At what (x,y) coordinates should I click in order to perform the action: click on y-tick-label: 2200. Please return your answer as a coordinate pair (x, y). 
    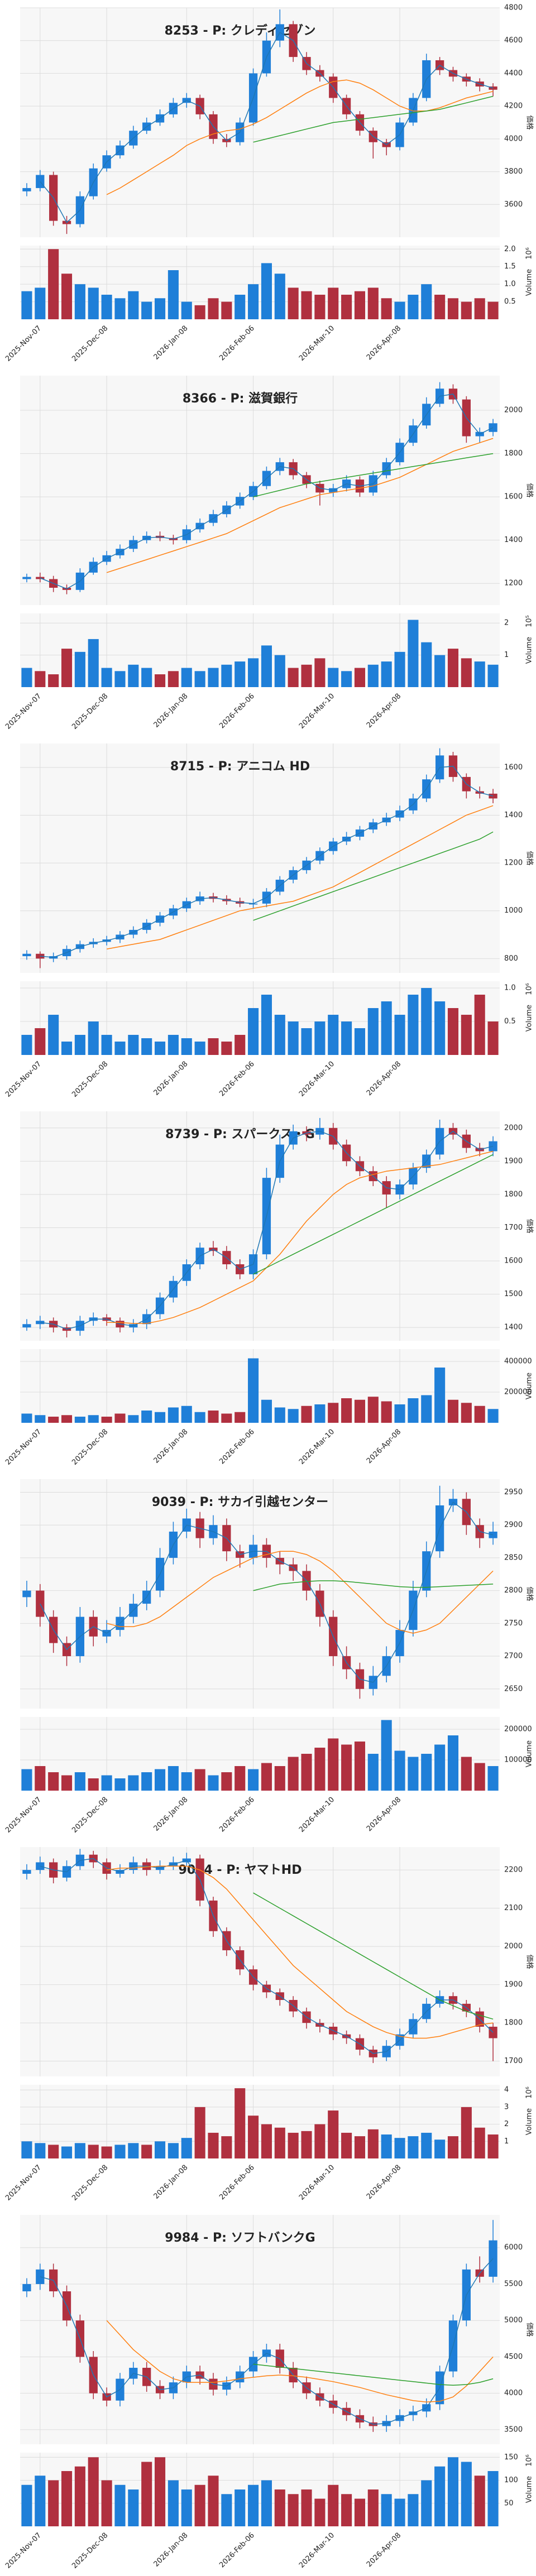
    Looking at the image, I should click on (513, 1870).